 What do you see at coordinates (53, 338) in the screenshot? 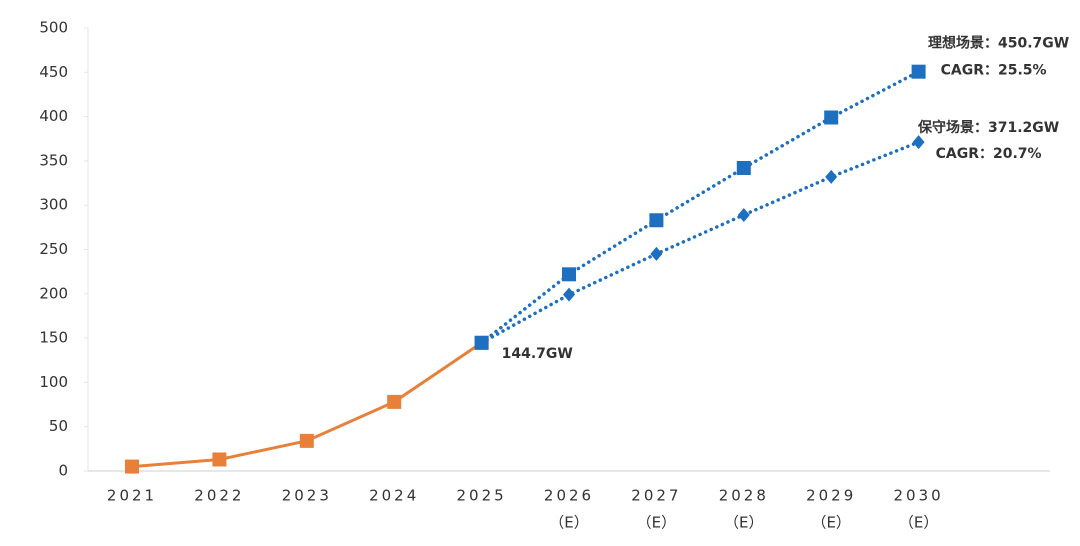
I see `y-tick-label: 150` at bounding box center [53, 338].